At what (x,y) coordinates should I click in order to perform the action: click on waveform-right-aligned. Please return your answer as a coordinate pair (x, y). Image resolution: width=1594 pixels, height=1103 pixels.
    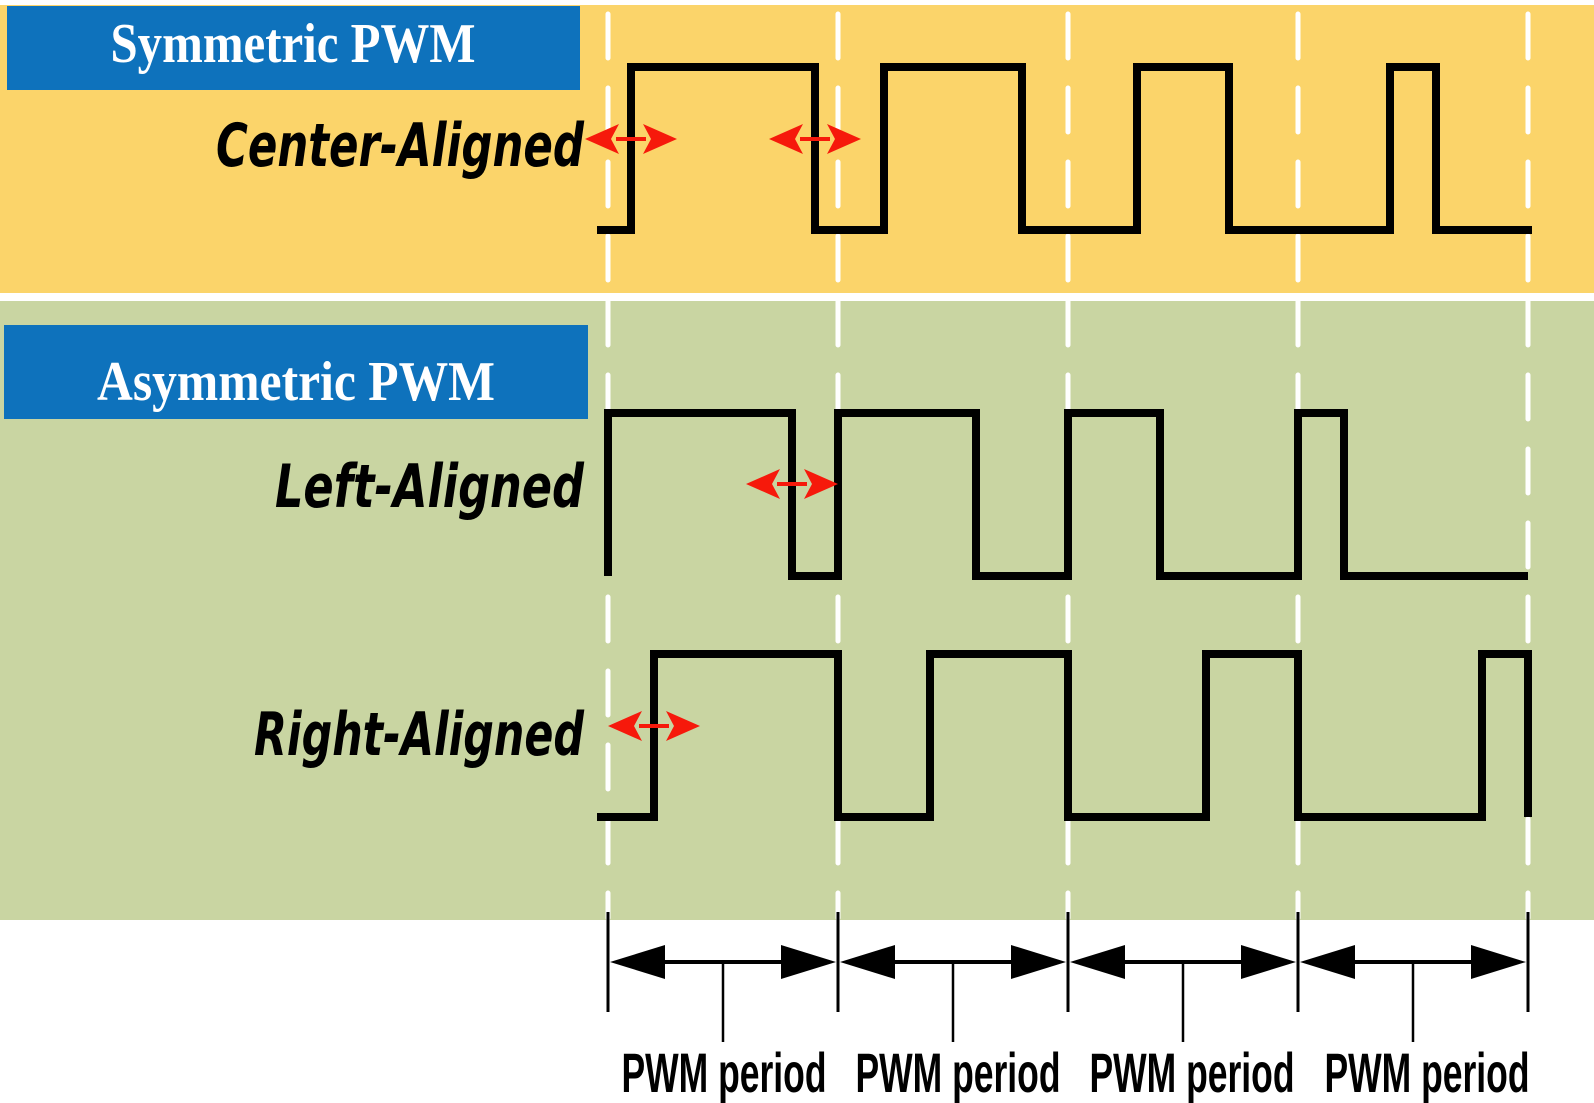
    Looking at the image, I should click on (1064, 735).